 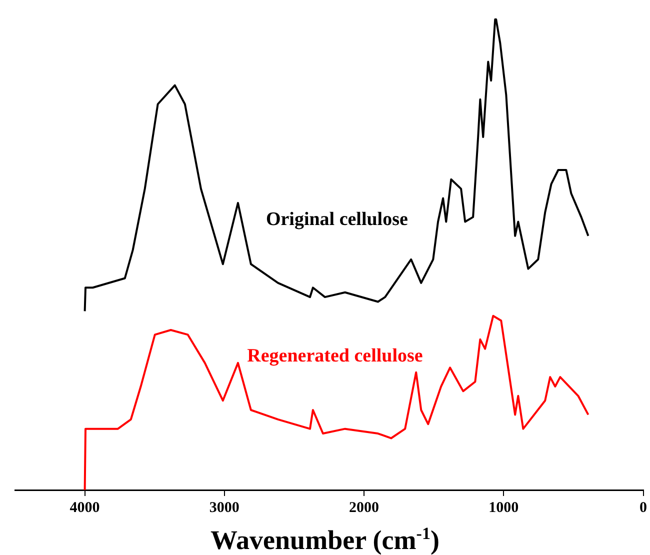 I want to click on x-tick-label: 1000, so click(x=503, y=508).